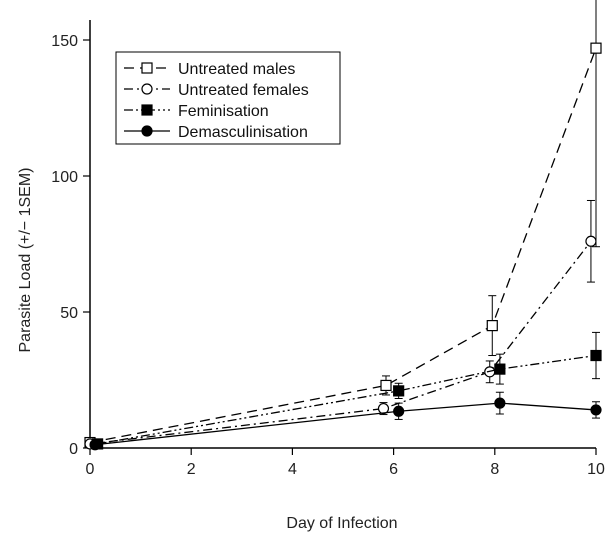 This screenshot has width=607, height=540. I want to click on legend-label-2: Feminisation, so click(223, 111).